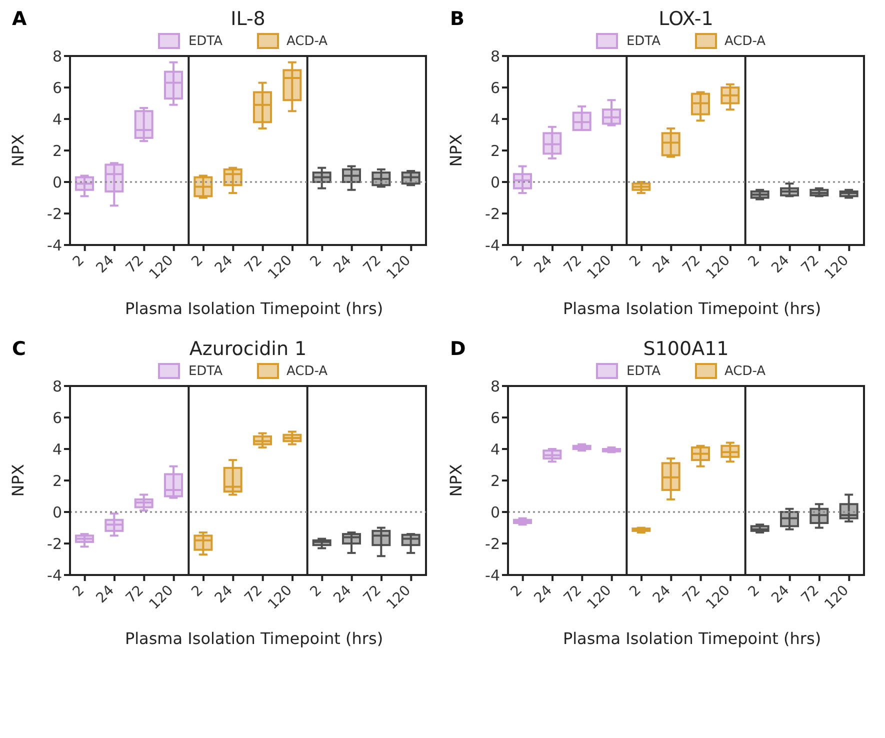 This screenshot has height=738, width=885. Describe the element at coordinates (19, 349) in the screenshot. I see `text: C` at that location.